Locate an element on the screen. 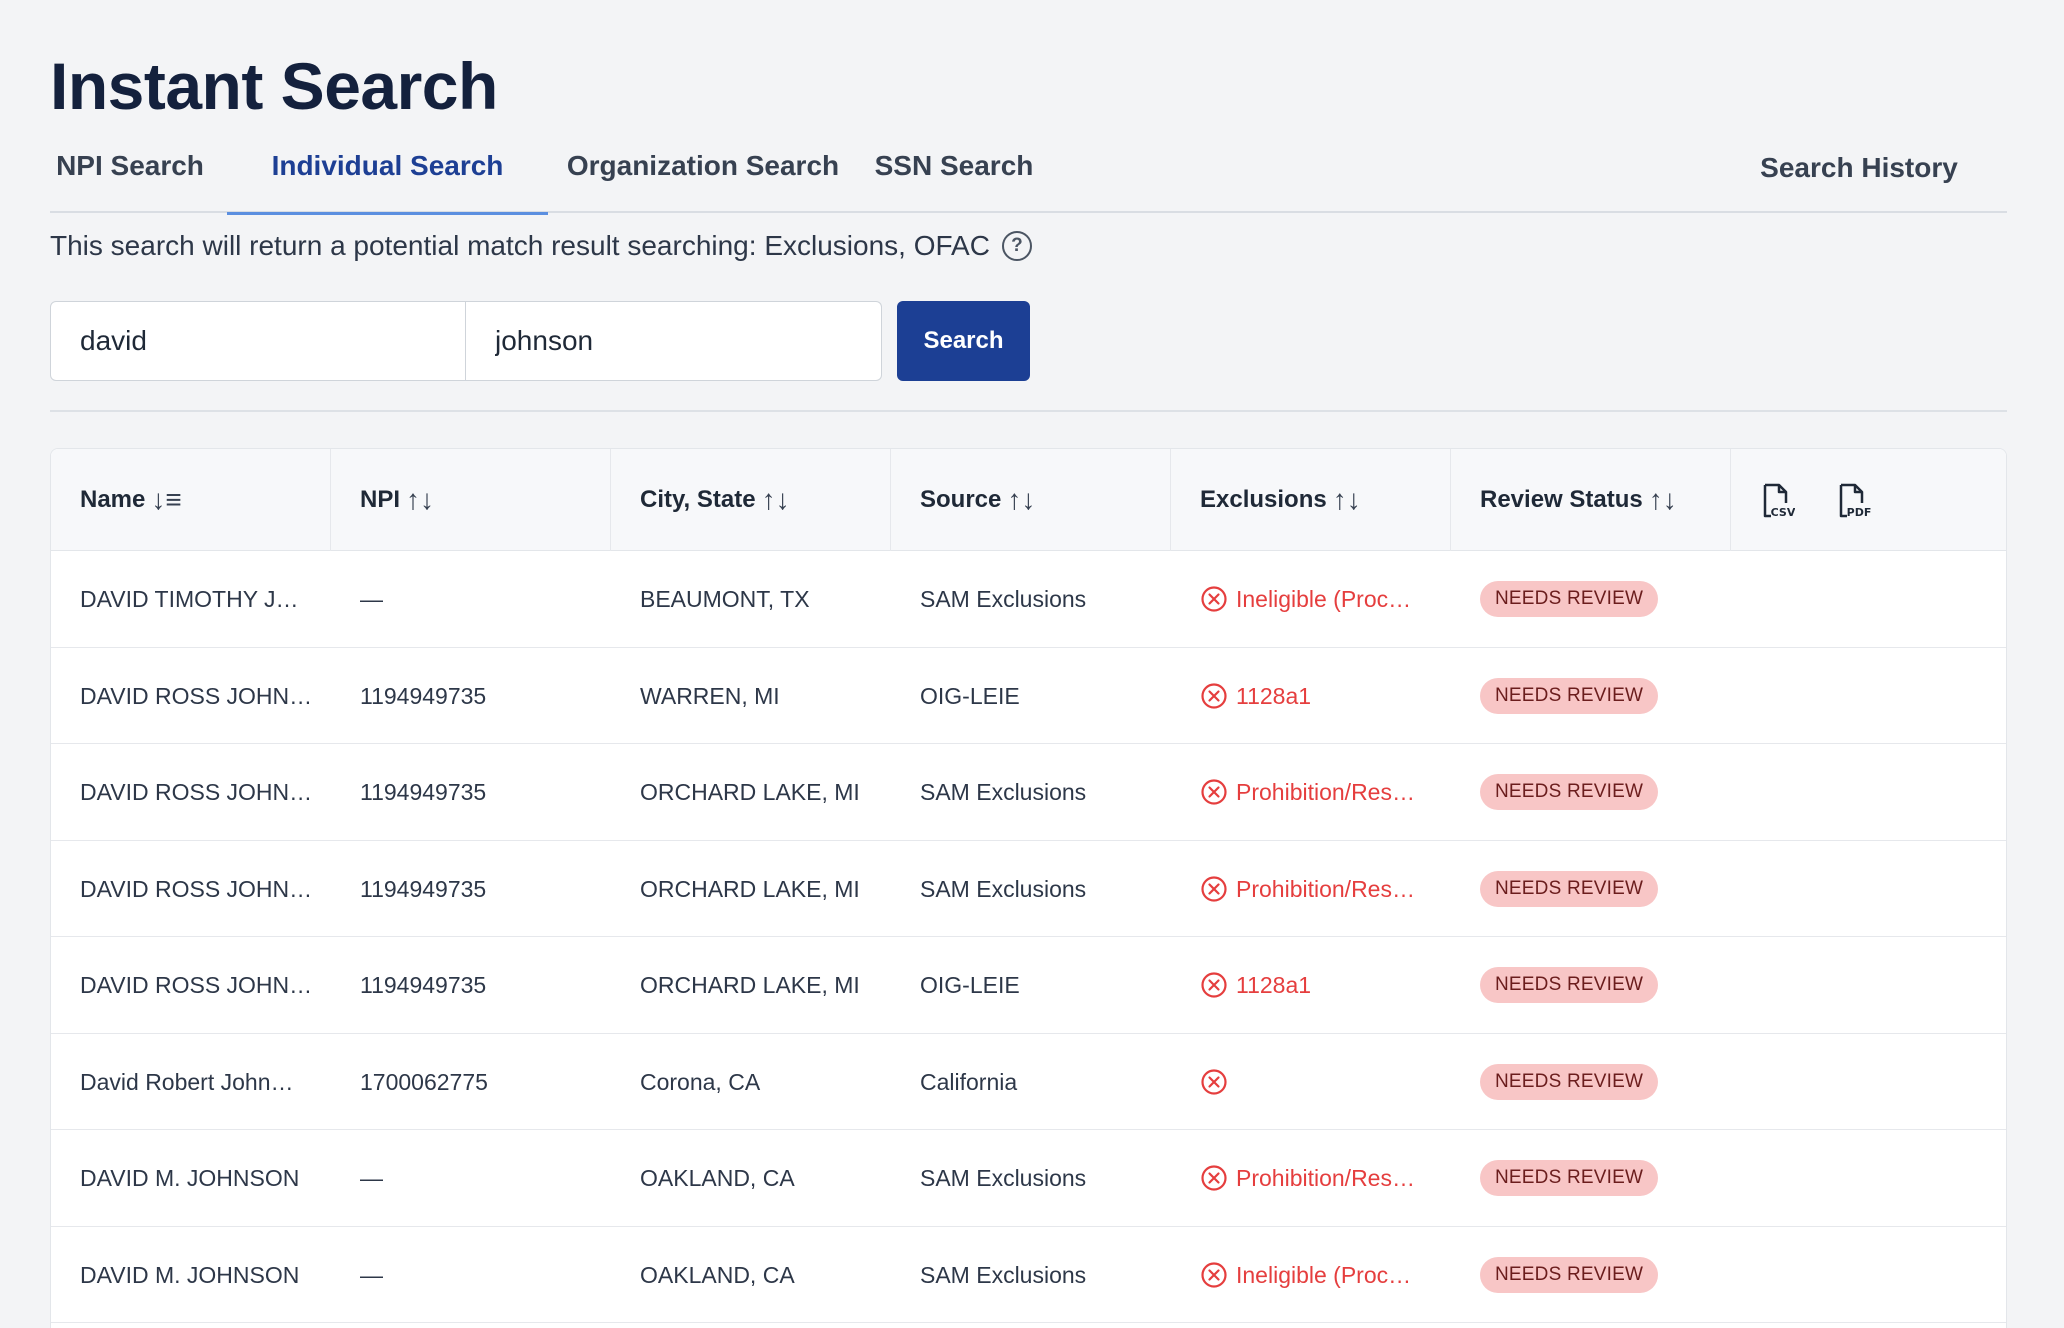 The height and width of the screenshot is (1328, 2064). cell-npi: 1700062775 is located at coordinates (424, 1081).